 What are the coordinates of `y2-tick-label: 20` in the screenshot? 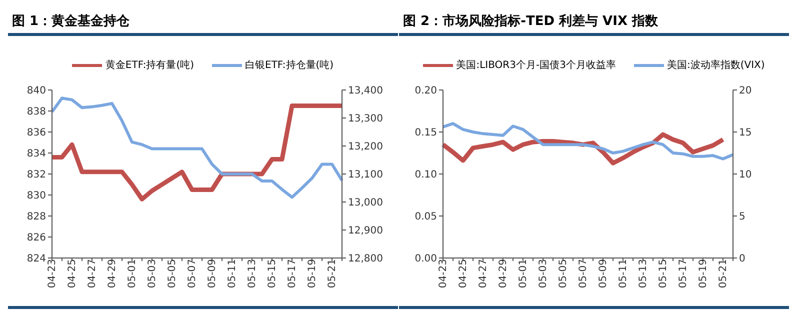 It's located at (745, 91).